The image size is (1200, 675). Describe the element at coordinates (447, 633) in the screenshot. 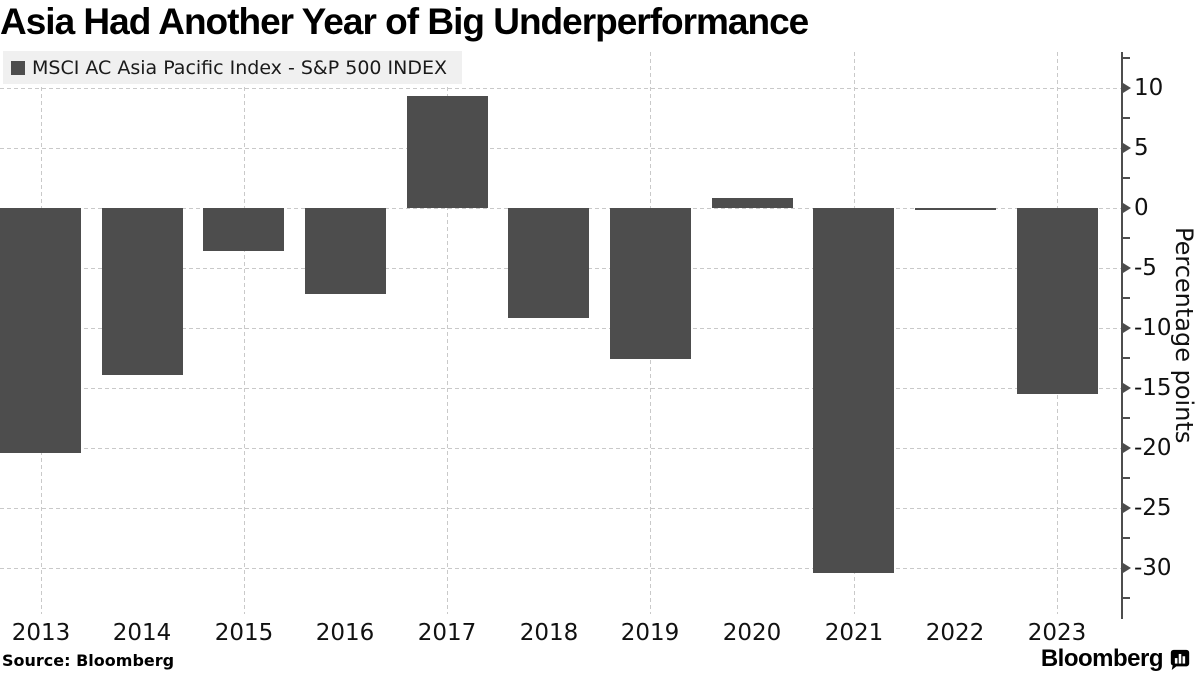

I see `x-tick-label-2017: 2017` at that location.